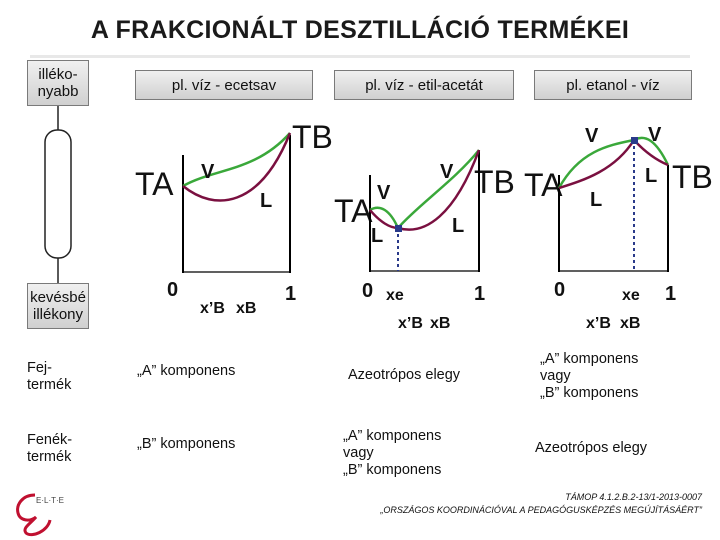 This screenshot has width=720, height=540. Describe the element at coordinates (447, 172) in the screenshot. I see `d2-v2-label: V` at that location.